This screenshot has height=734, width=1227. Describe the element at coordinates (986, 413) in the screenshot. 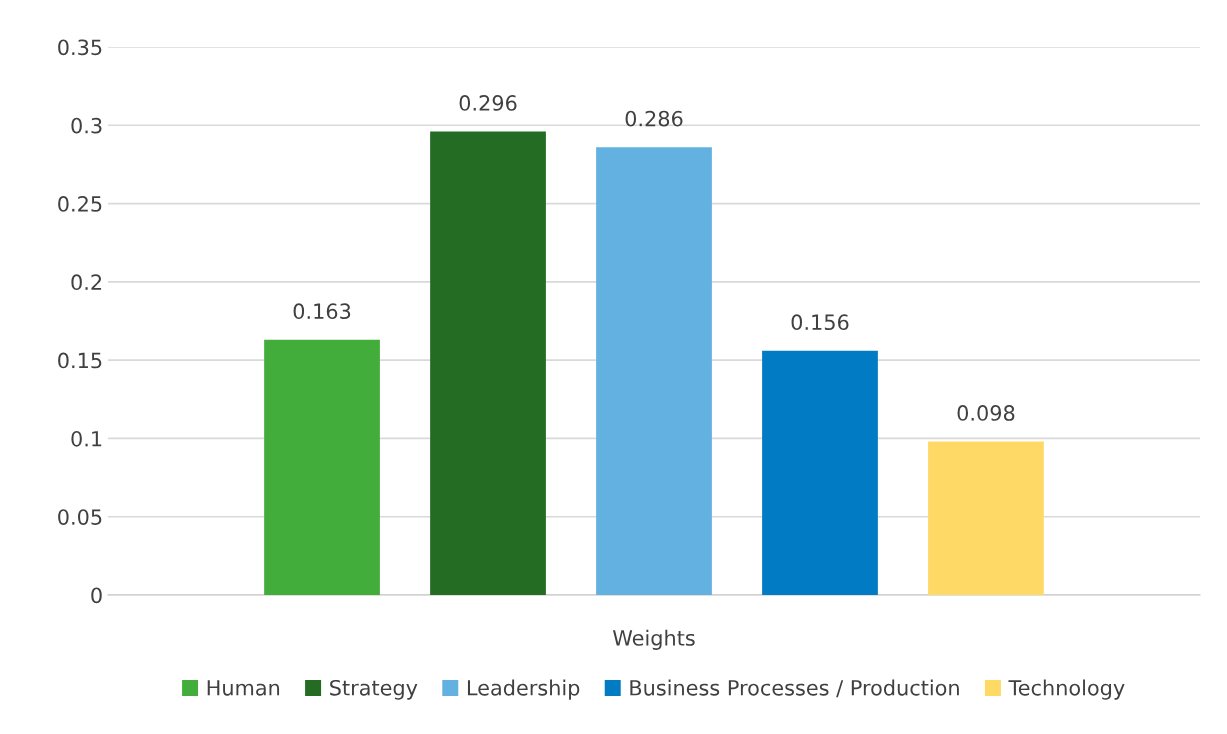

I see `data-label: 0.098` at that location.